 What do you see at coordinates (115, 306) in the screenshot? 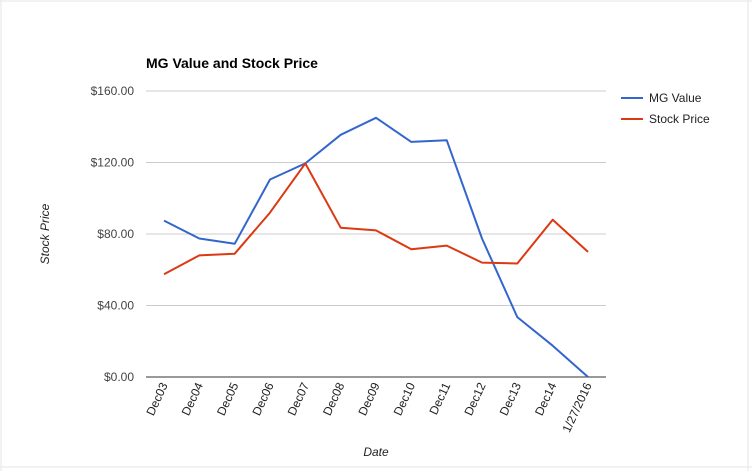
I see `y-tick-label: $40.00` at bounding box center [115, 306].